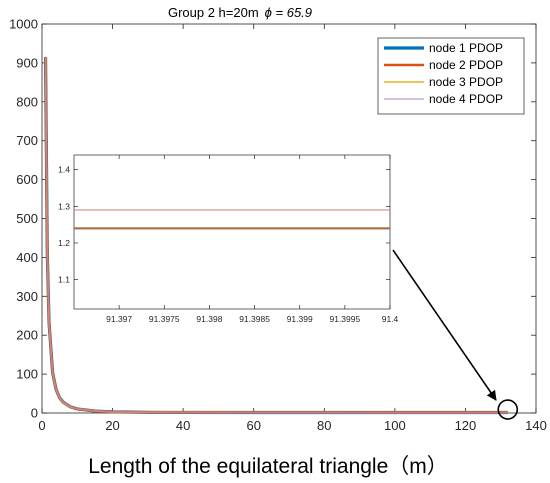  Describe the element at coordinates (466, 82) in the screenshot. I see `legend-label-node-3: node 3 PDOP` at that location.